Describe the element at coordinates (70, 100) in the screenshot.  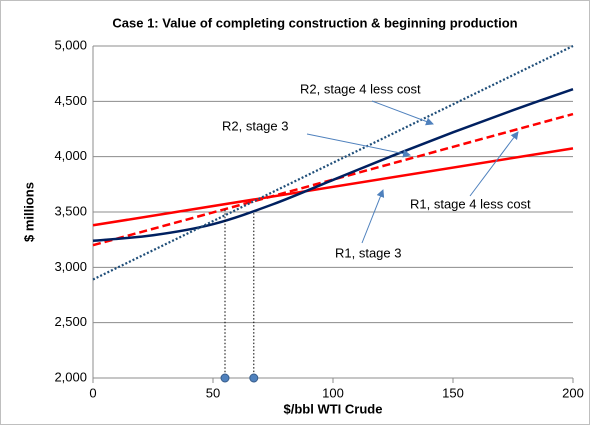
I see `y-tick-label: 4,500` at that location.